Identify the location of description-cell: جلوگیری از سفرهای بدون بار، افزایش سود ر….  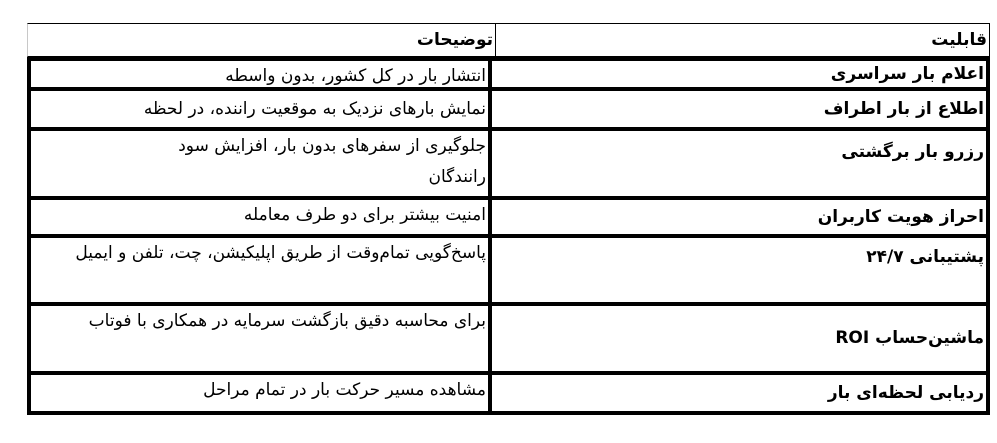
(261, 163).